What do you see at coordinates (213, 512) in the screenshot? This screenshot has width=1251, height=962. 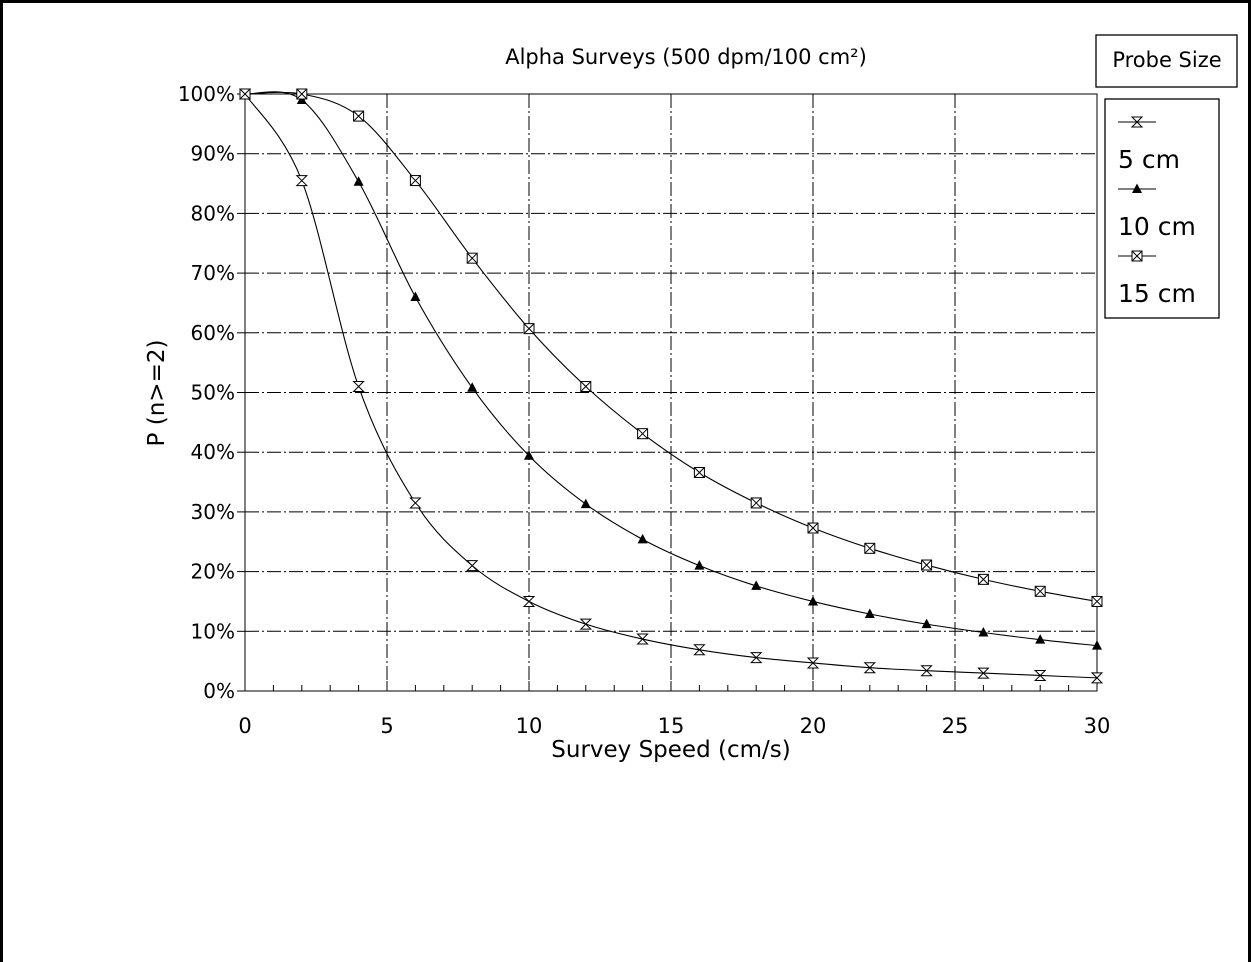 I see `y-tick-label: 30%` at bounding box center [213, 512].